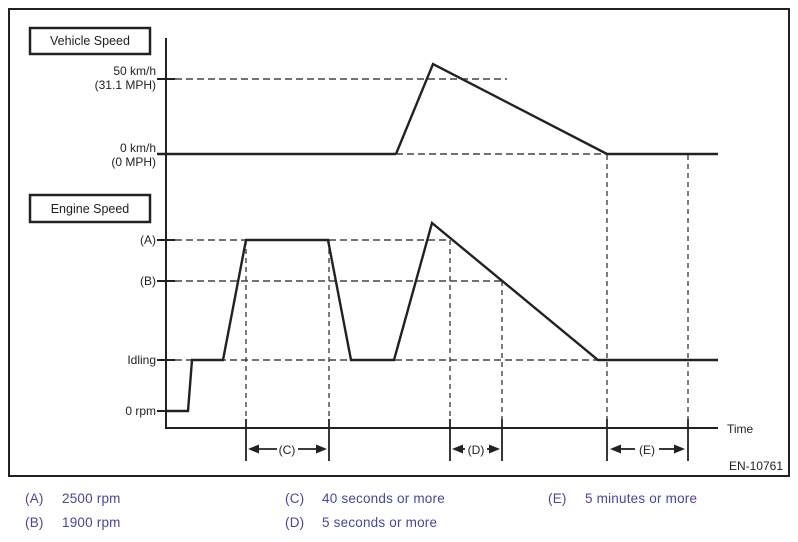 This screenshot has height=542, width=798. I want to click on legend-item-e: (E) 5 minutes or more, so click(622, 498).